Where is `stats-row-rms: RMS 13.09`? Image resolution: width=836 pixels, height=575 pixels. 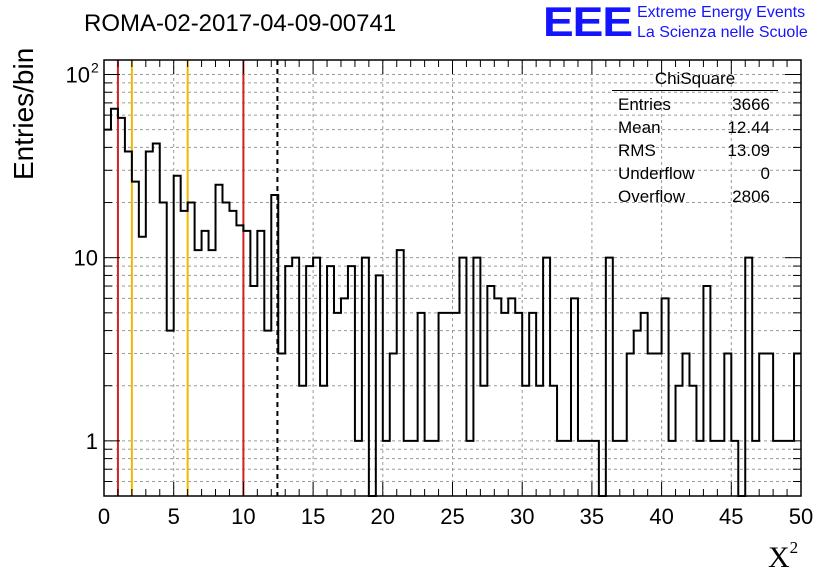
stats-row-rms: RMS 13.09 is located at coordinates (694, 150).